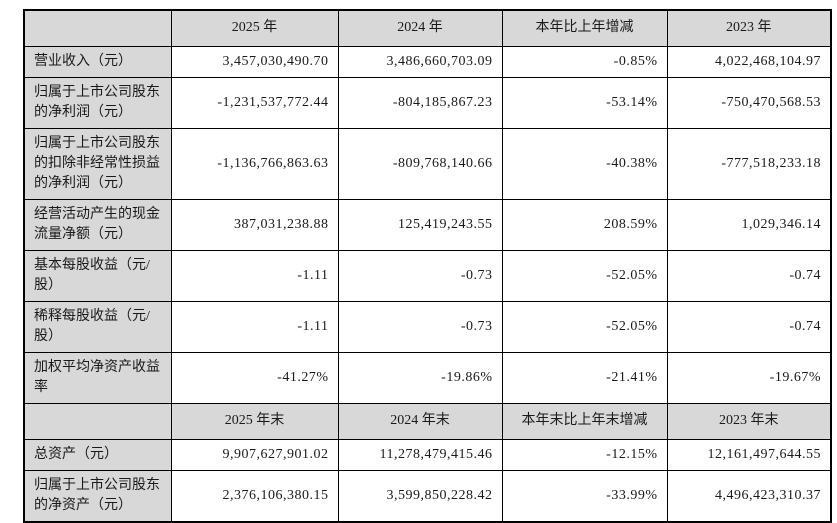 The width and height of the screenshot is (837, 523). Describe the element at coordinates (420, 163) in the screenshot. I see `value-2024: -809,768,140.66` at that location.